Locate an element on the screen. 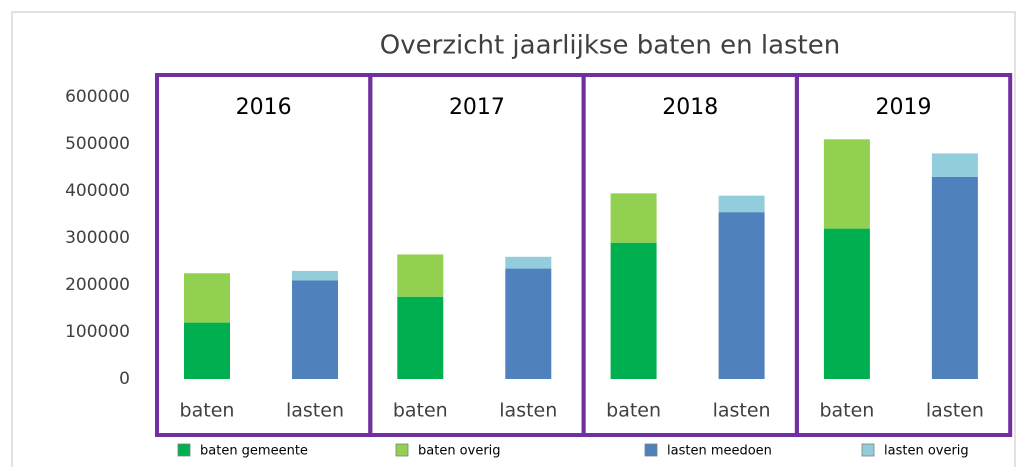  group-label: 2018 is located at coordinates (690, 107).